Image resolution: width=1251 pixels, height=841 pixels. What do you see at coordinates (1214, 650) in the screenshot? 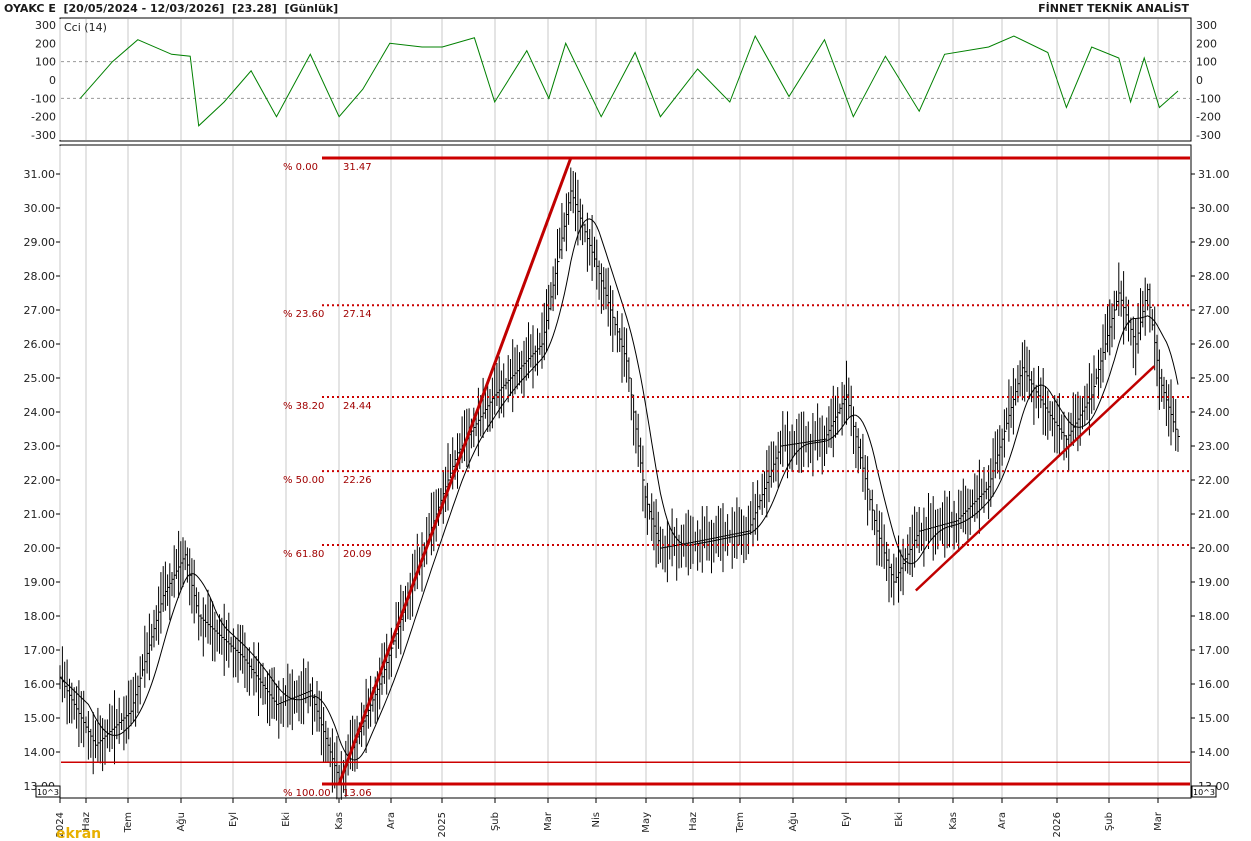
I see `price-tick-label-right: 17.00` at bounding box center [1214, 650].